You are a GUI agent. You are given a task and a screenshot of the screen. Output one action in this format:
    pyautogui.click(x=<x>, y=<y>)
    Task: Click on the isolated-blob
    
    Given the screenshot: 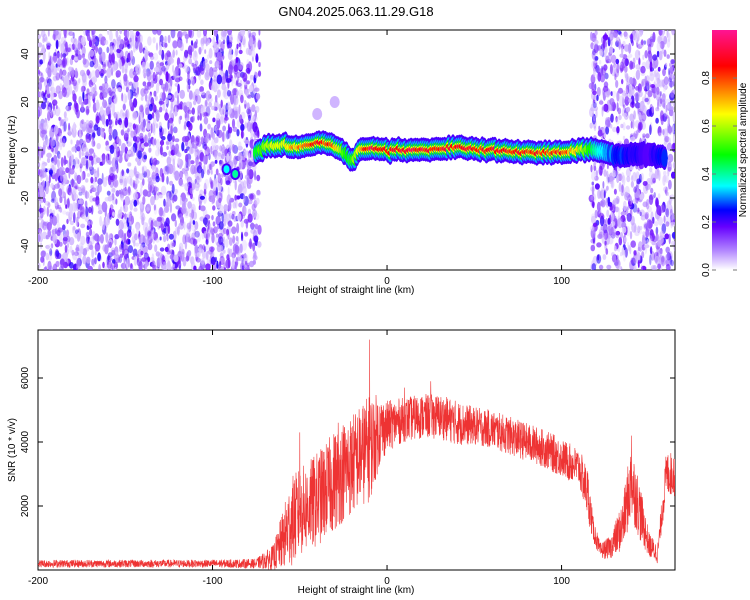 What is the action you would take?
    pyautogui.click(x=317, y=114)
    